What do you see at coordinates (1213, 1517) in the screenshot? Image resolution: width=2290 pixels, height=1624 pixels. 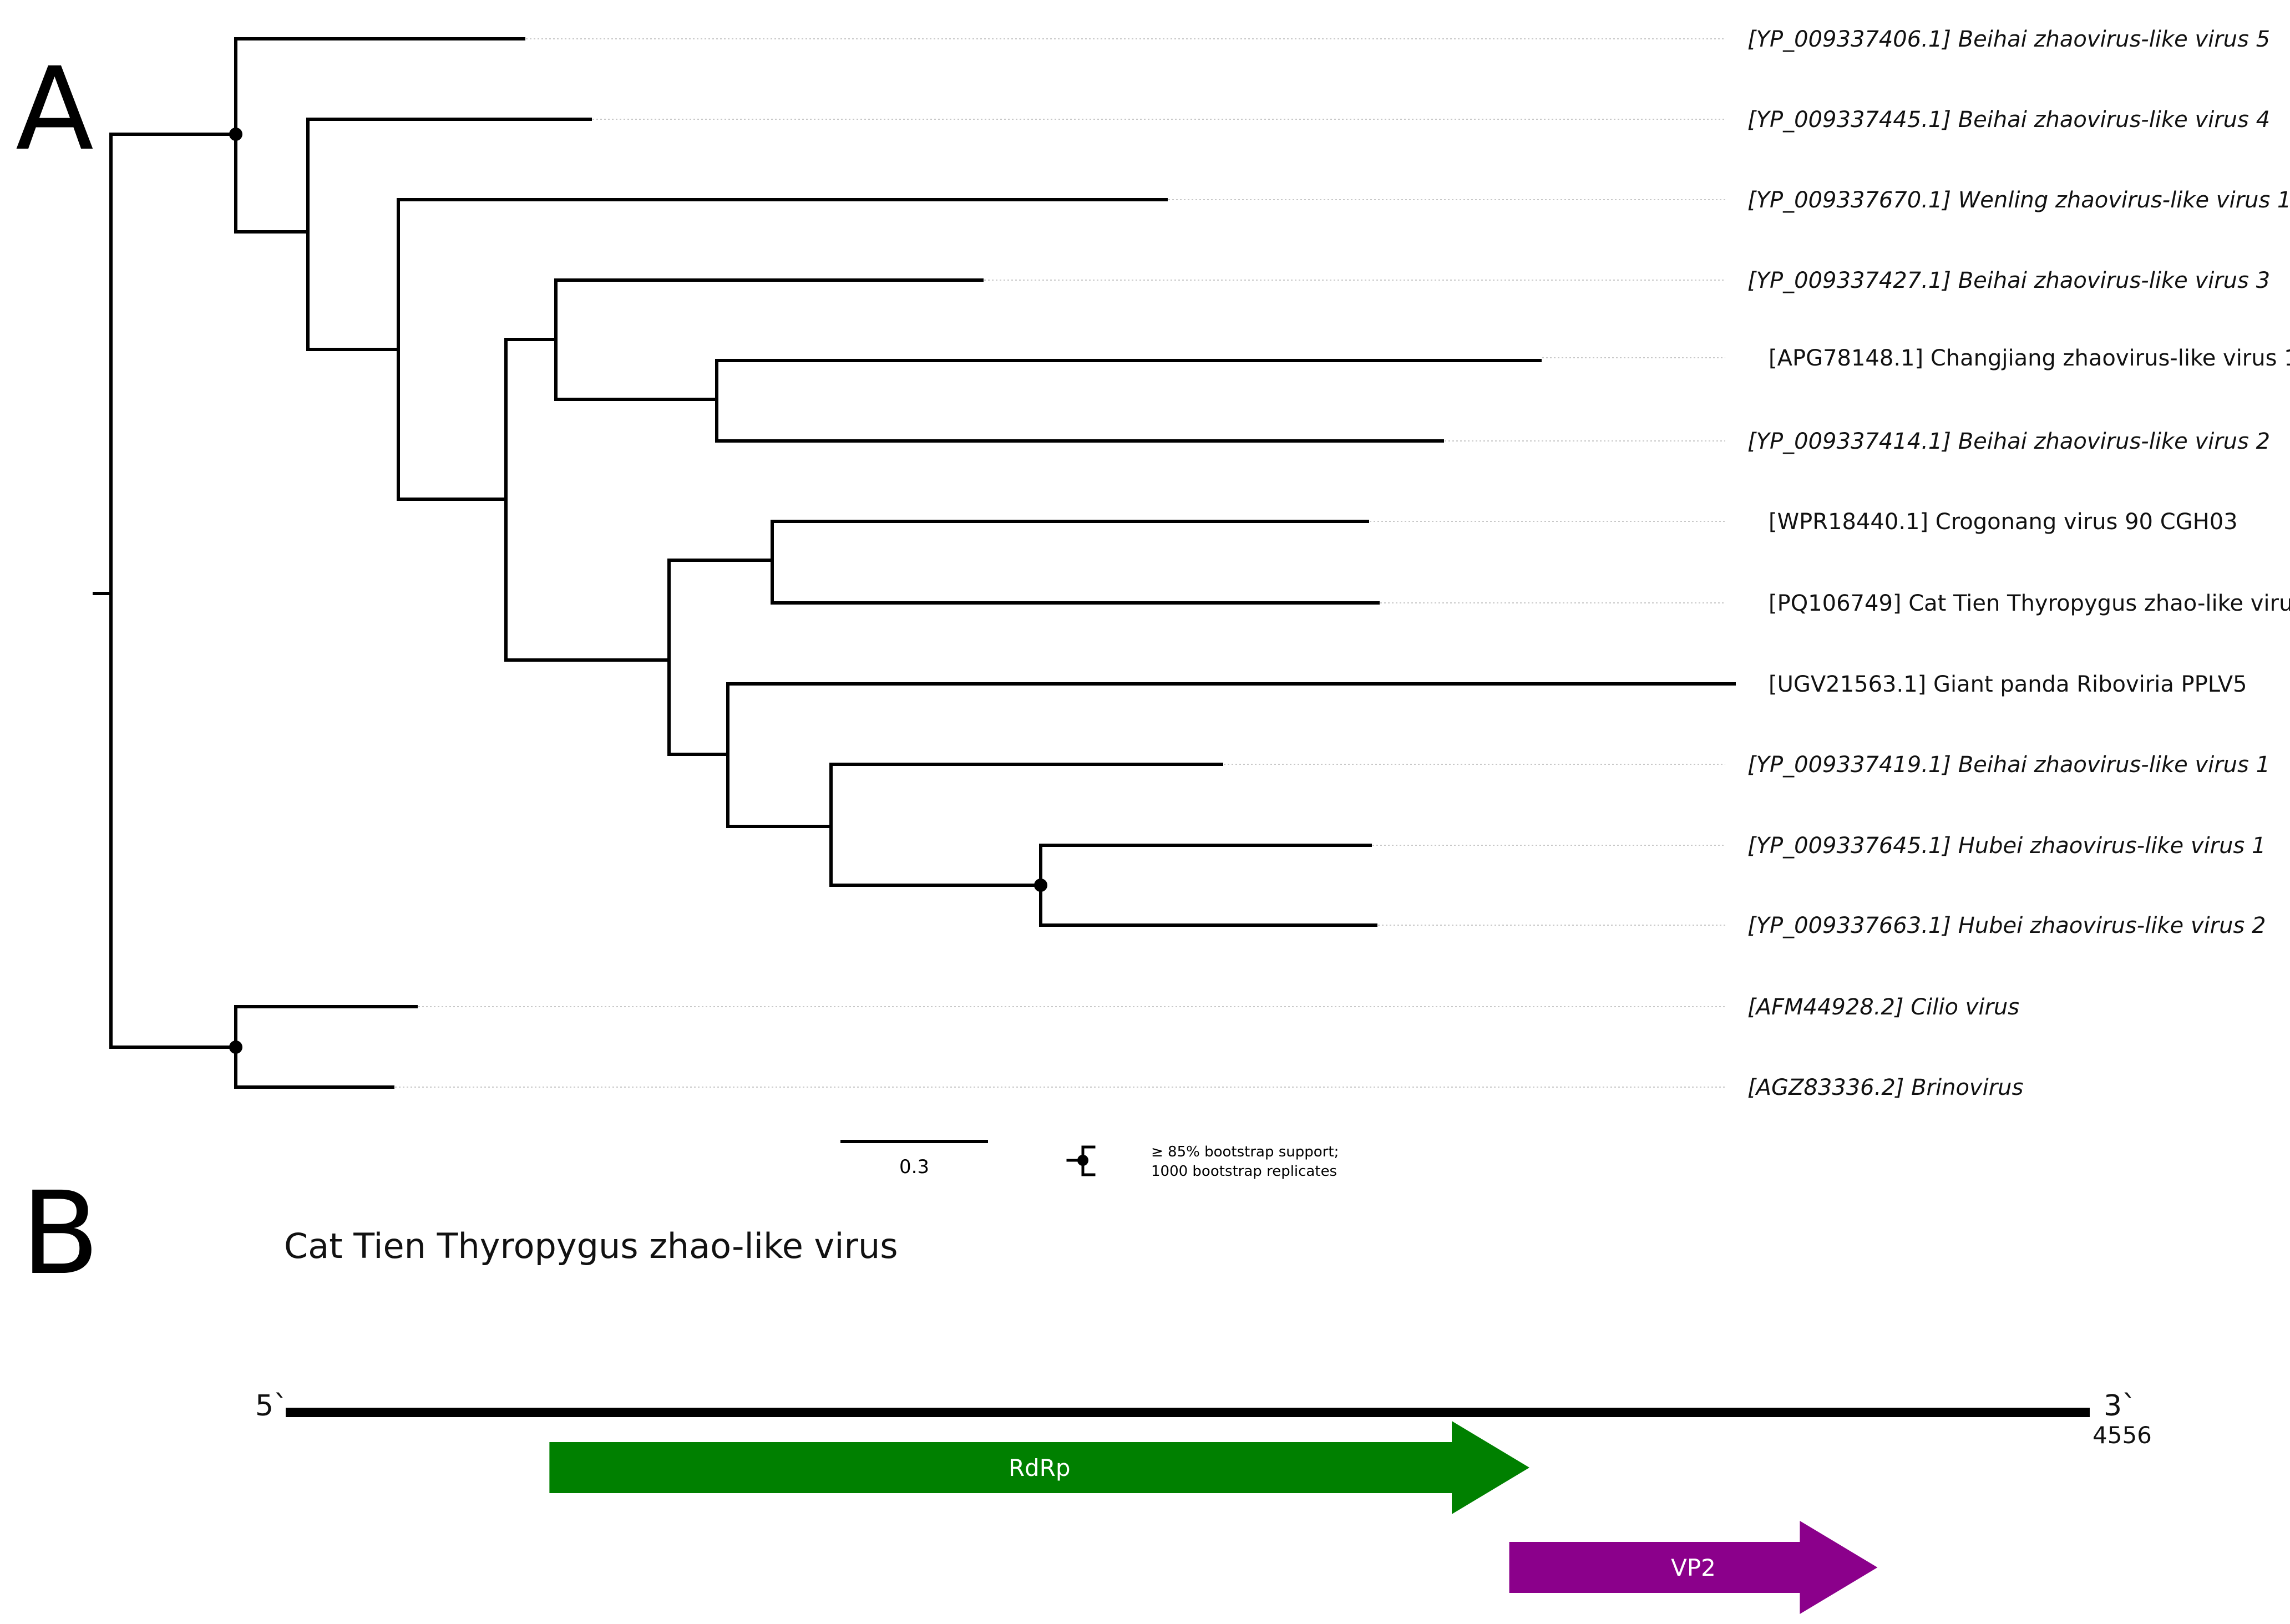 I see `gene-arrows: RdRp VP2` at bounding box center [1213, 1517].